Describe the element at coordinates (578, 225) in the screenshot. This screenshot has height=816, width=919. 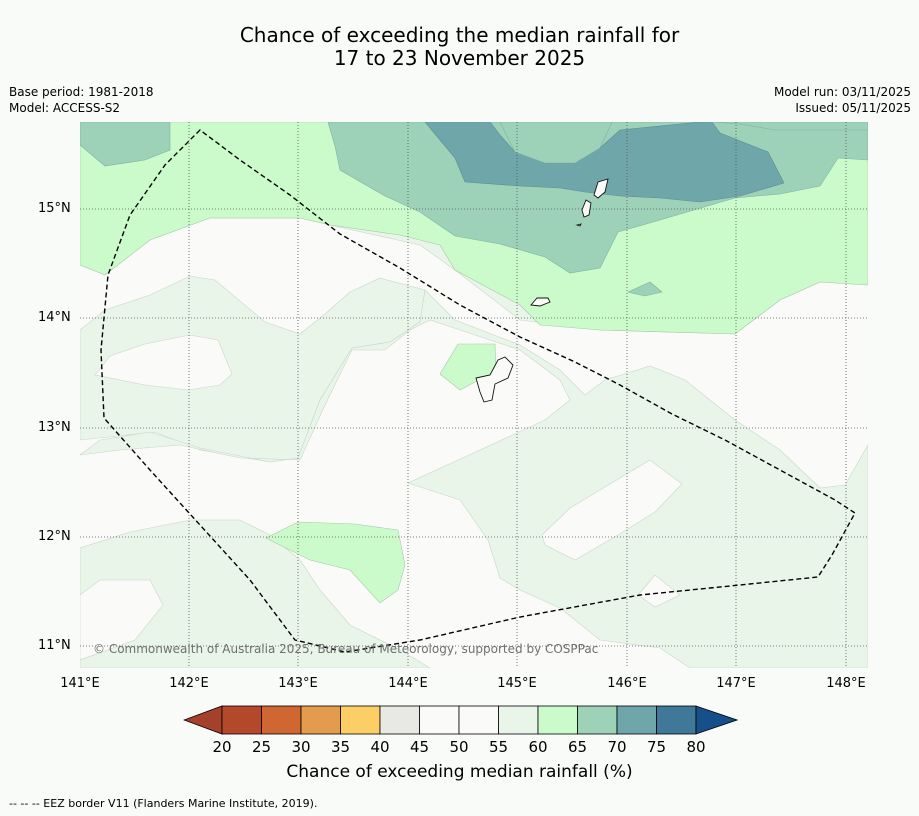
I see `island-aguijan` at that location.